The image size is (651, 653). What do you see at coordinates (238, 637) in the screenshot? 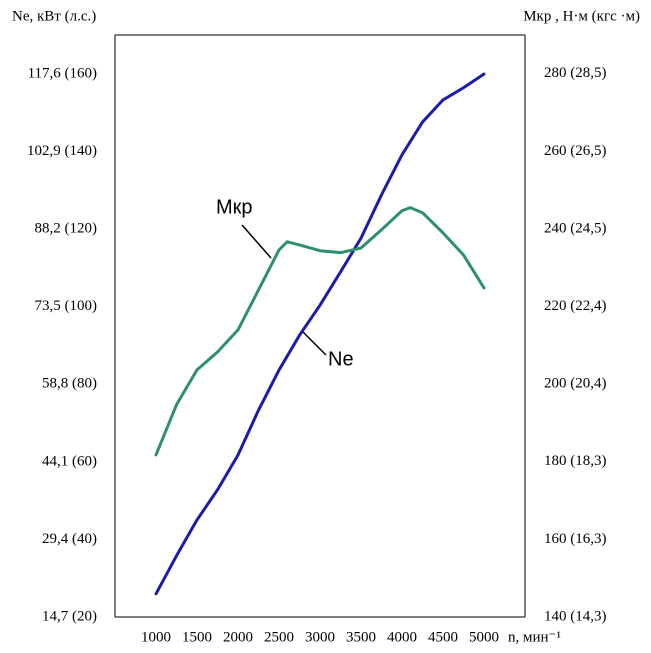
I see `x-tick-label: 2000` at bounding box center [238, 637].